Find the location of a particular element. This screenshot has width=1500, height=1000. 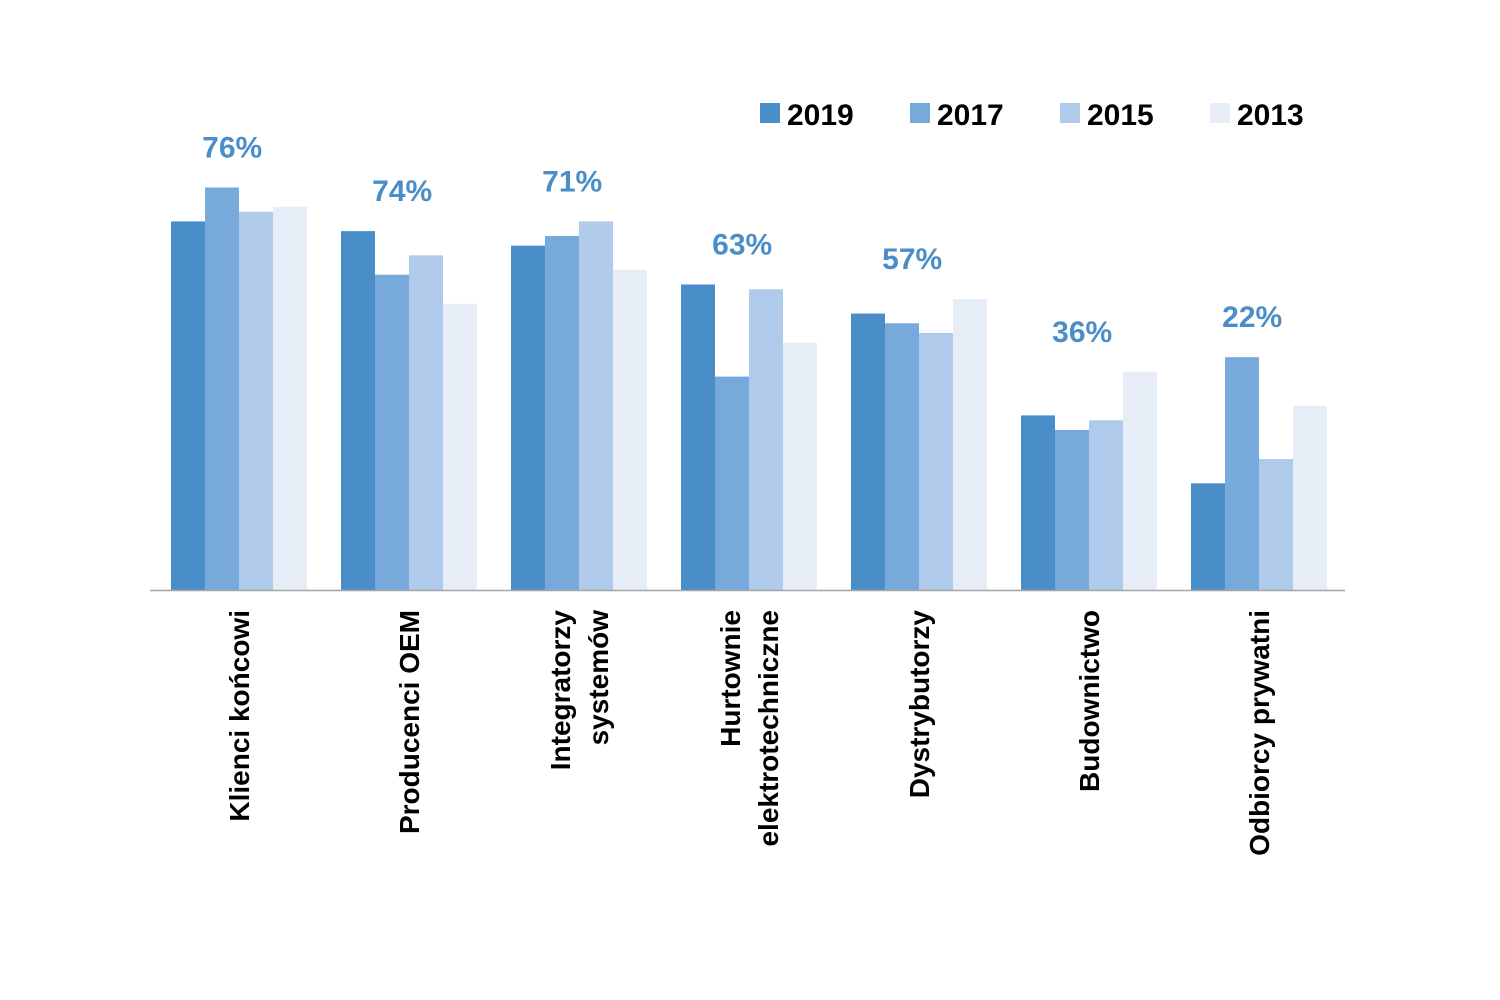

data-label: 74% is located at coordinates (402, 191).